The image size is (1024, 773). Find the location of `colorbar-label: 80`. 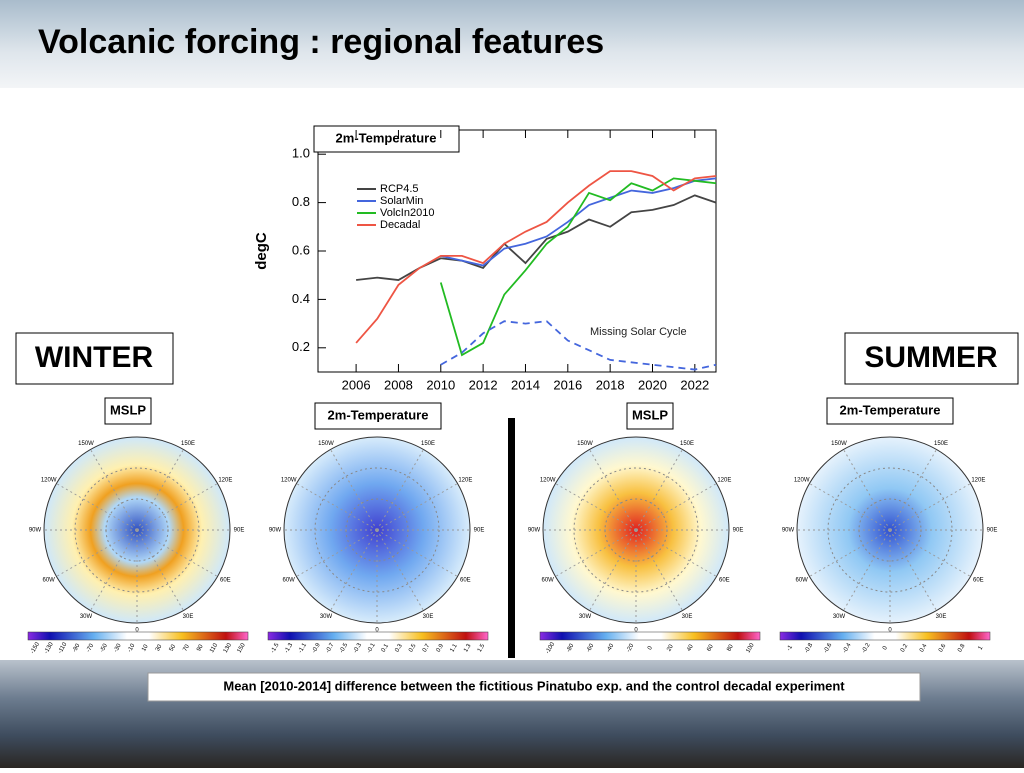

colorbar-label: 80 is located at coordinates (730, 647).